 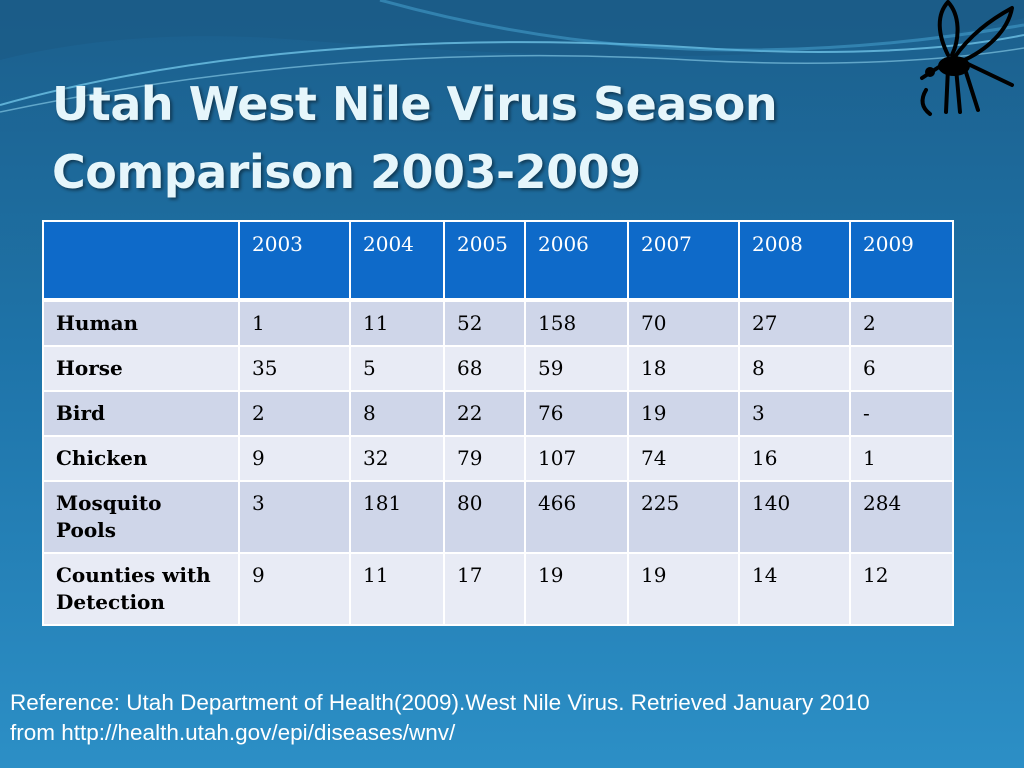 What do you see at coordinates (576, 517) in the screenshot?
I see `table-cell: 466` at bounding box center [576, 517].